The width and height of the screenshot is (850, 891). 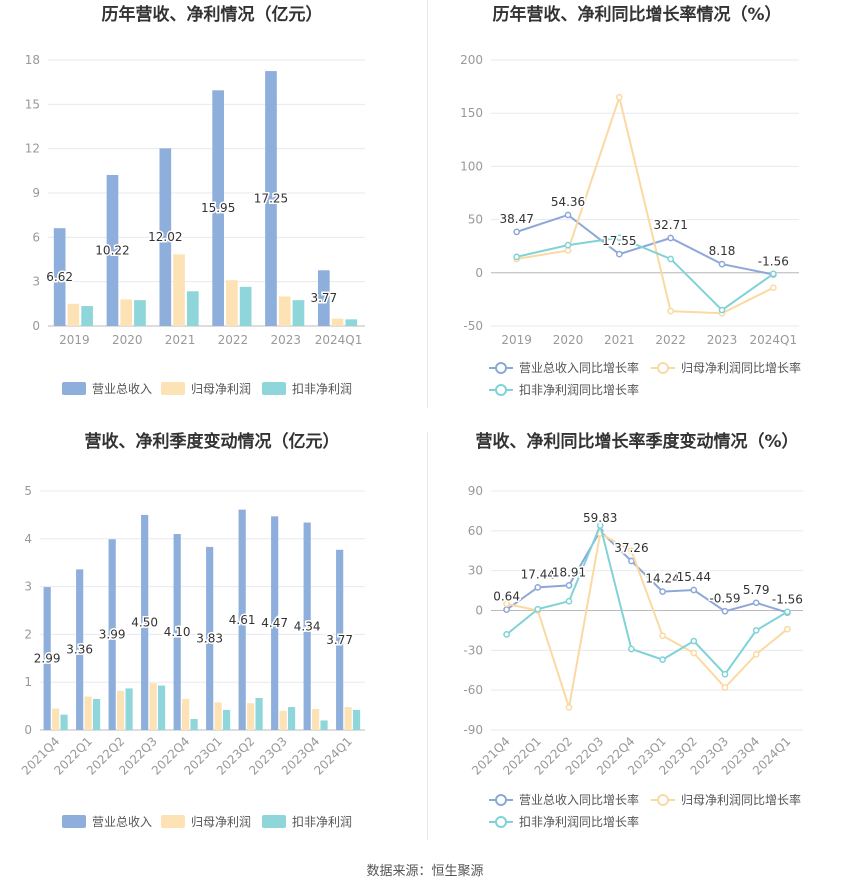 I want to click on data-label: 4.61, so click(x=242, y=620).